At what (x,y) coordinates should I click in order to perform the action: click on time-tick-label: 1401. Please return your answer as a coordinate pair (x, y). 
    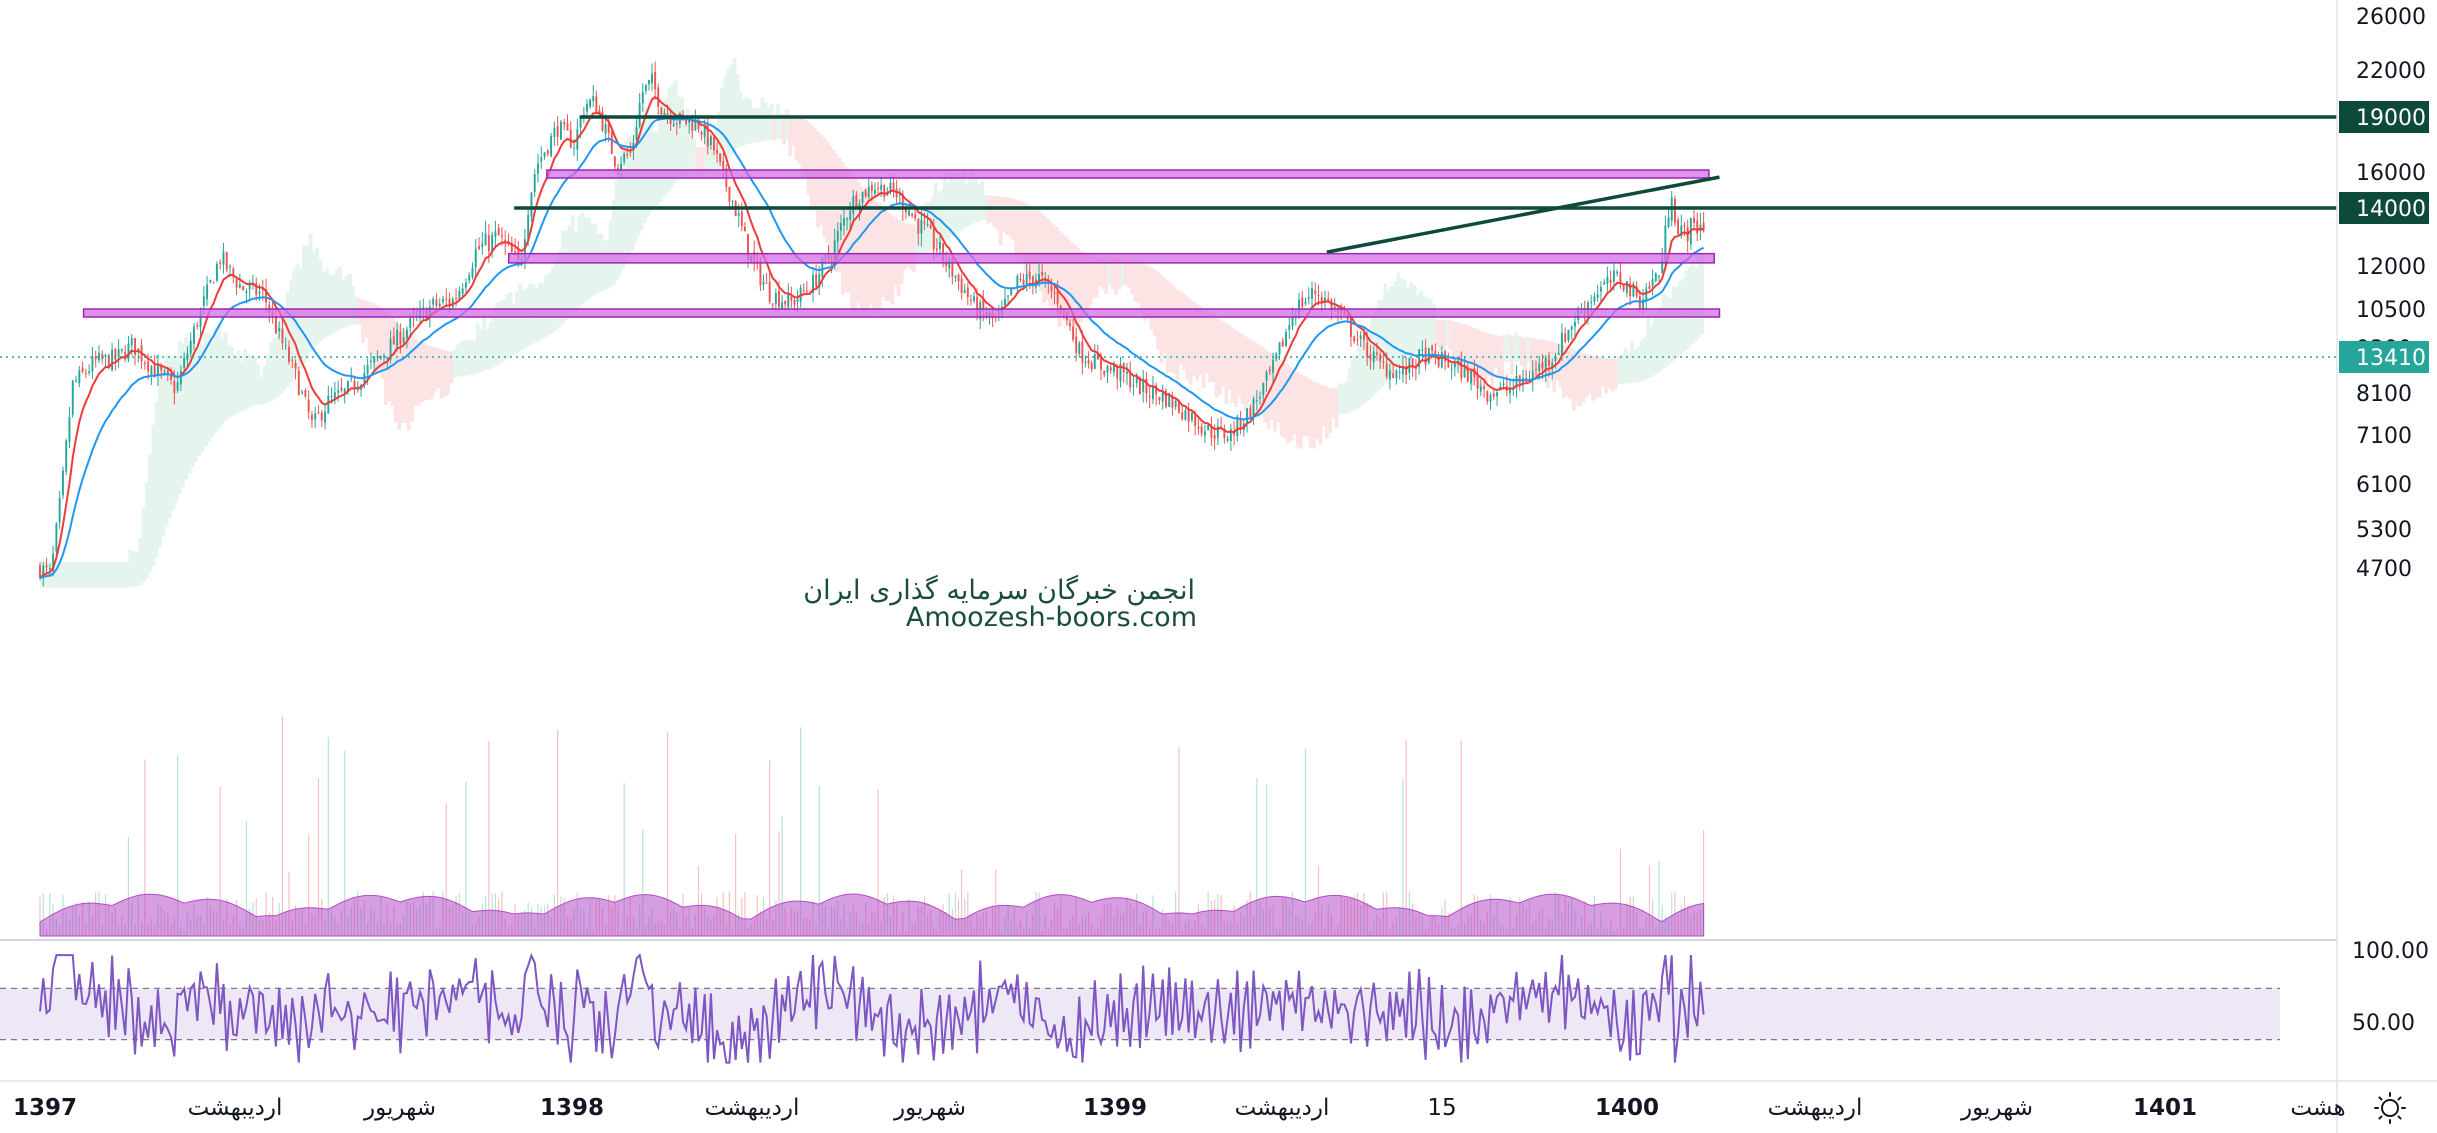
    Looking at the image, I should click on (2165, 1108).